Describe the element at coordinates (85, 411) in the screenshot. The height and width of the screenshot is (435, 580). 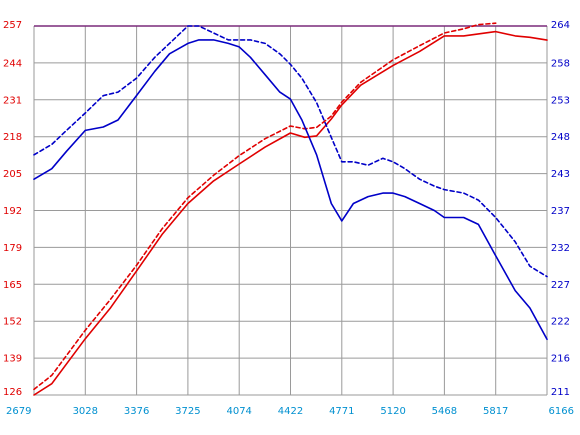
I see `x-tick-label: 3028` at that location.